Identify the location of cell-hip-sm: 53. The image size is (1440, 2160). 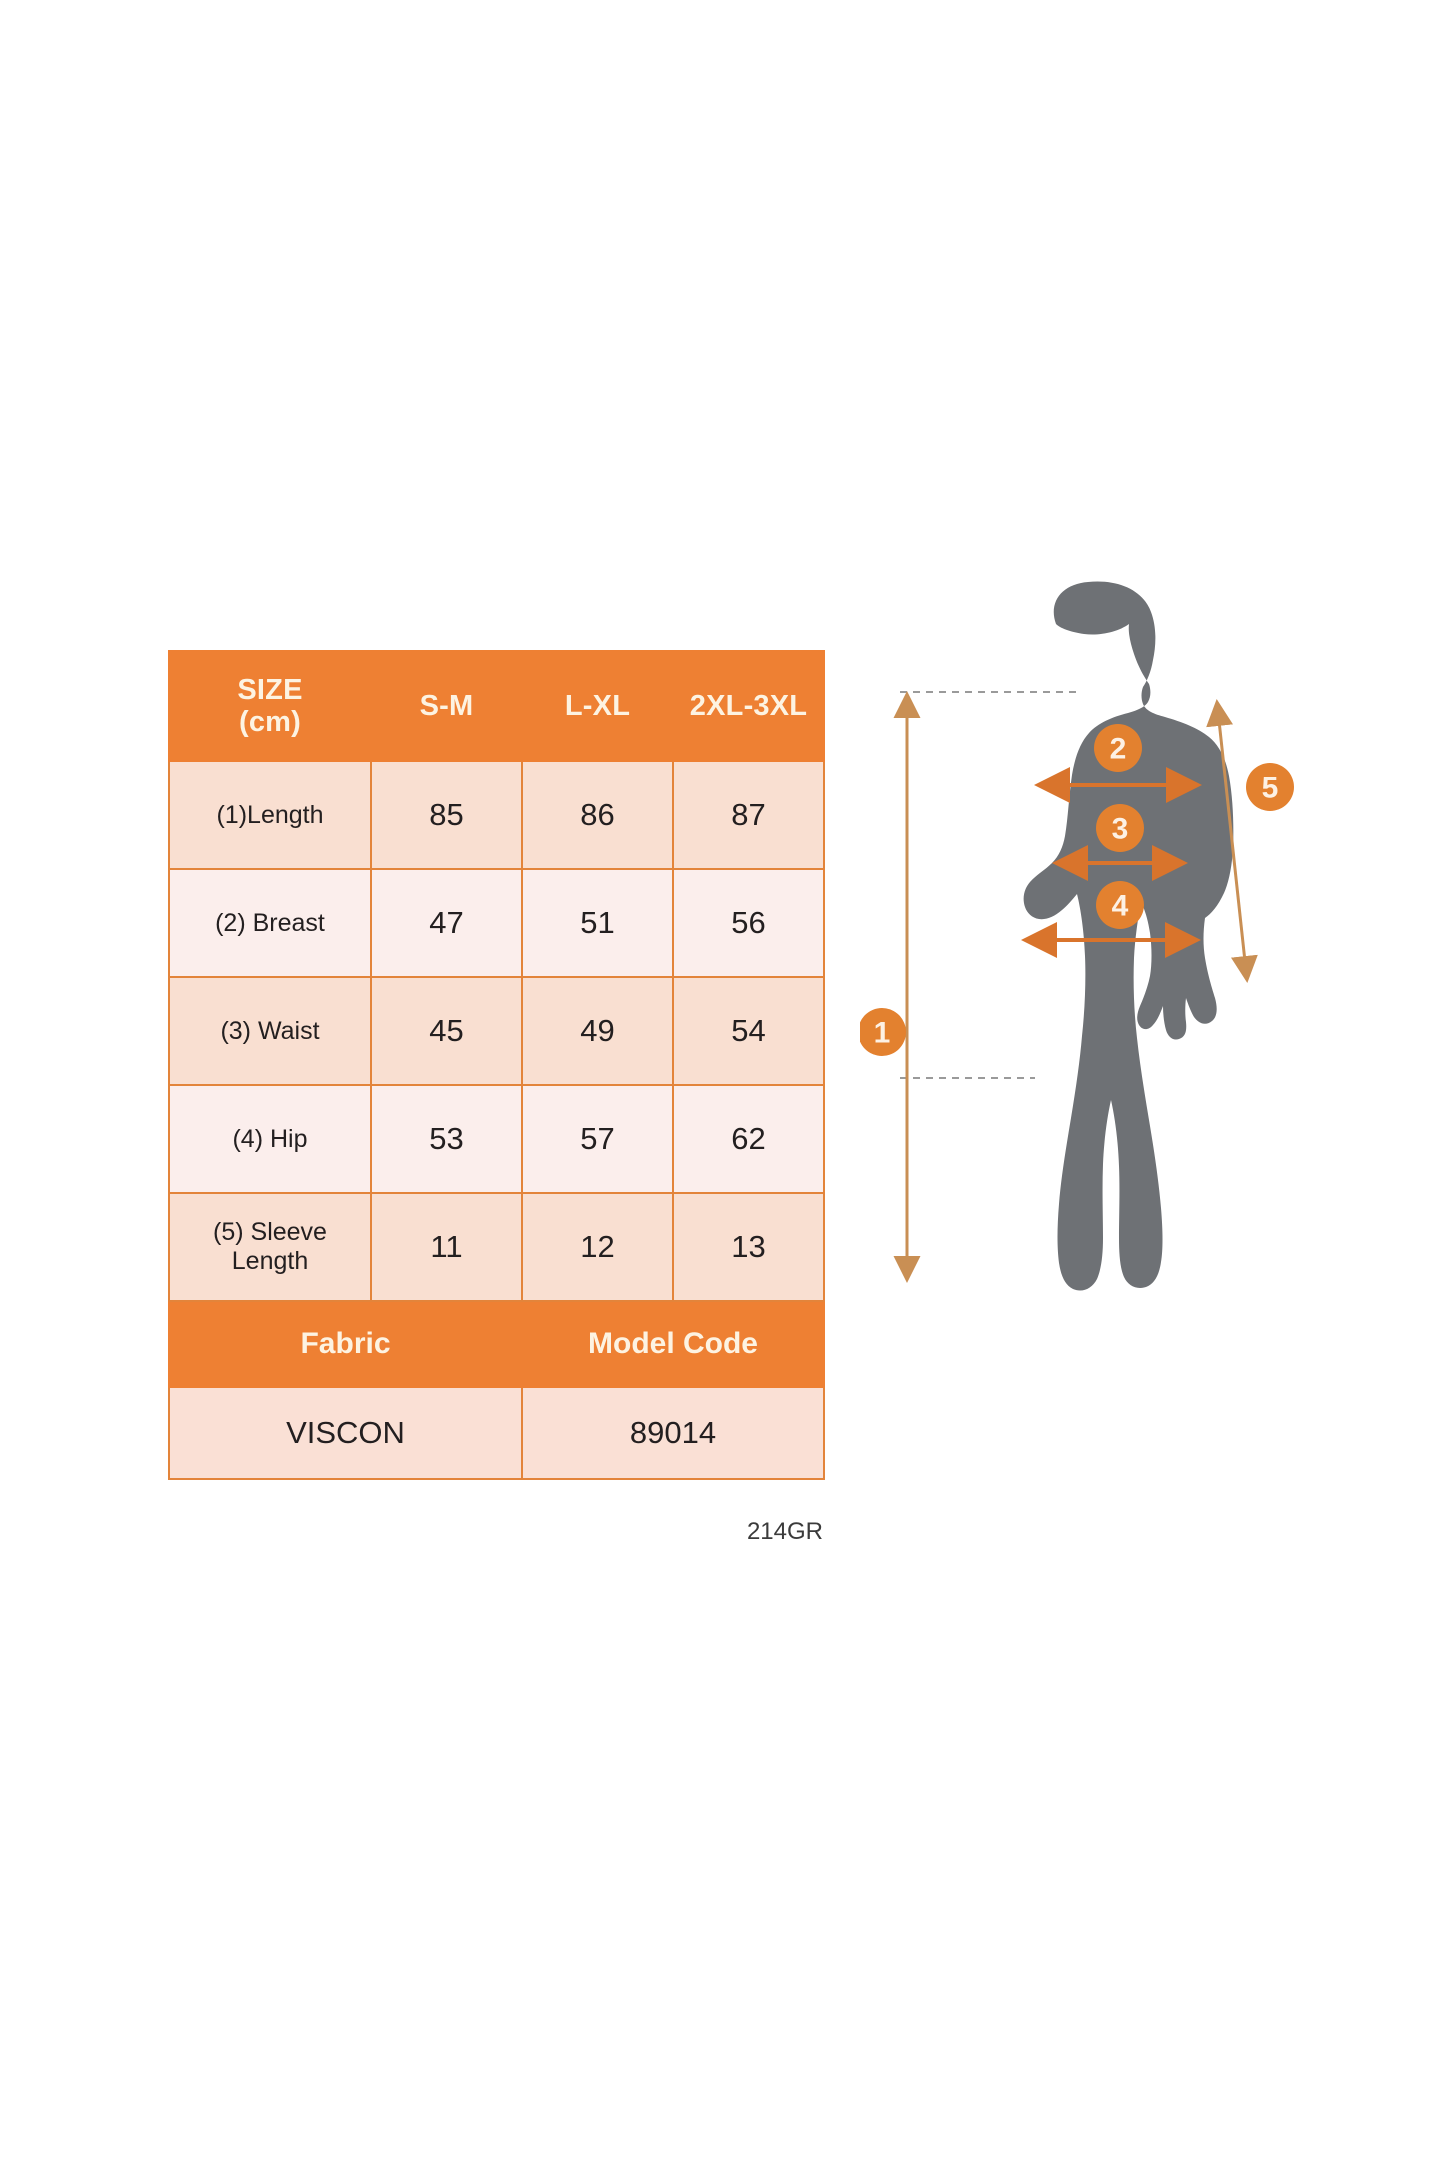
(446, 1139).